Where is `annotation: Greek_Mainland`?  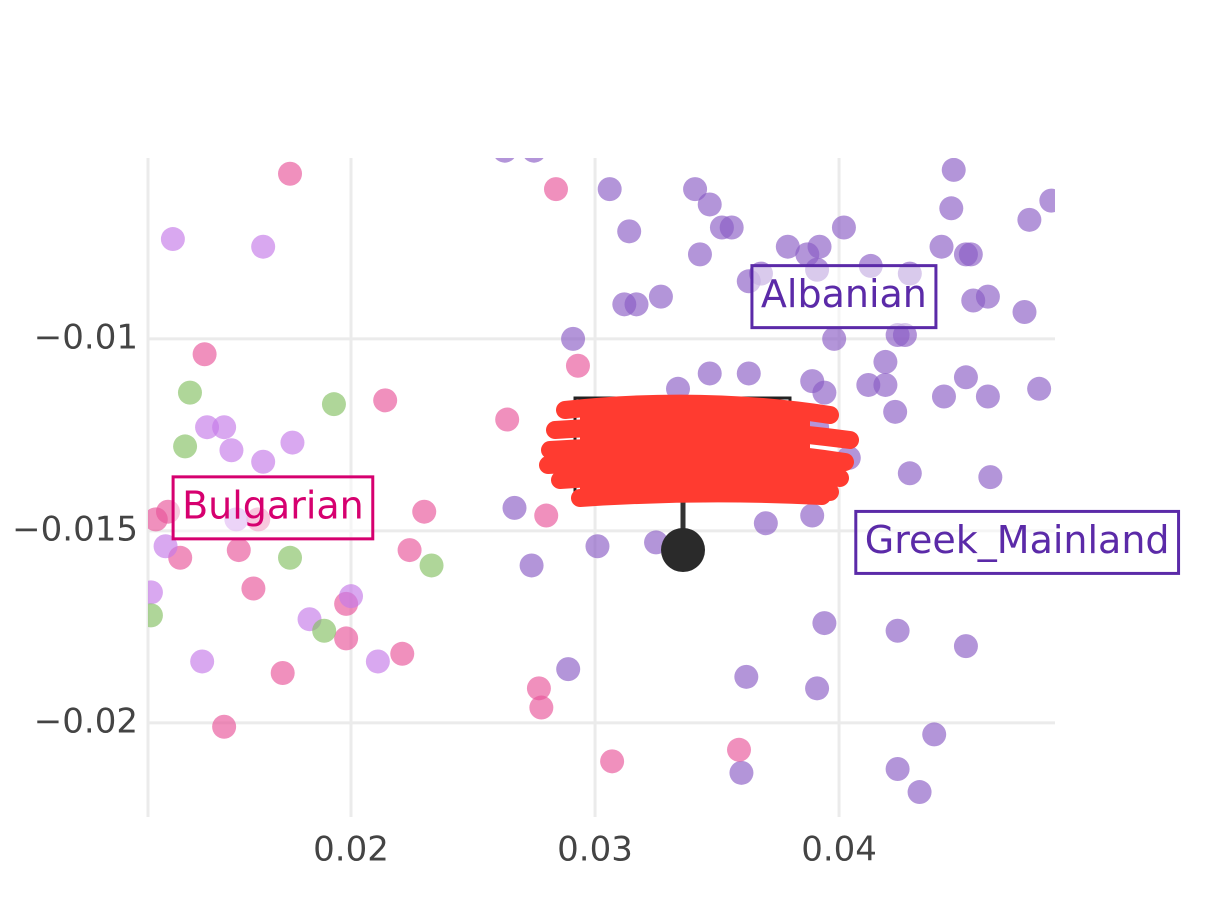
annotation: Greek_Mainland is located at coordinates (1017, 542).